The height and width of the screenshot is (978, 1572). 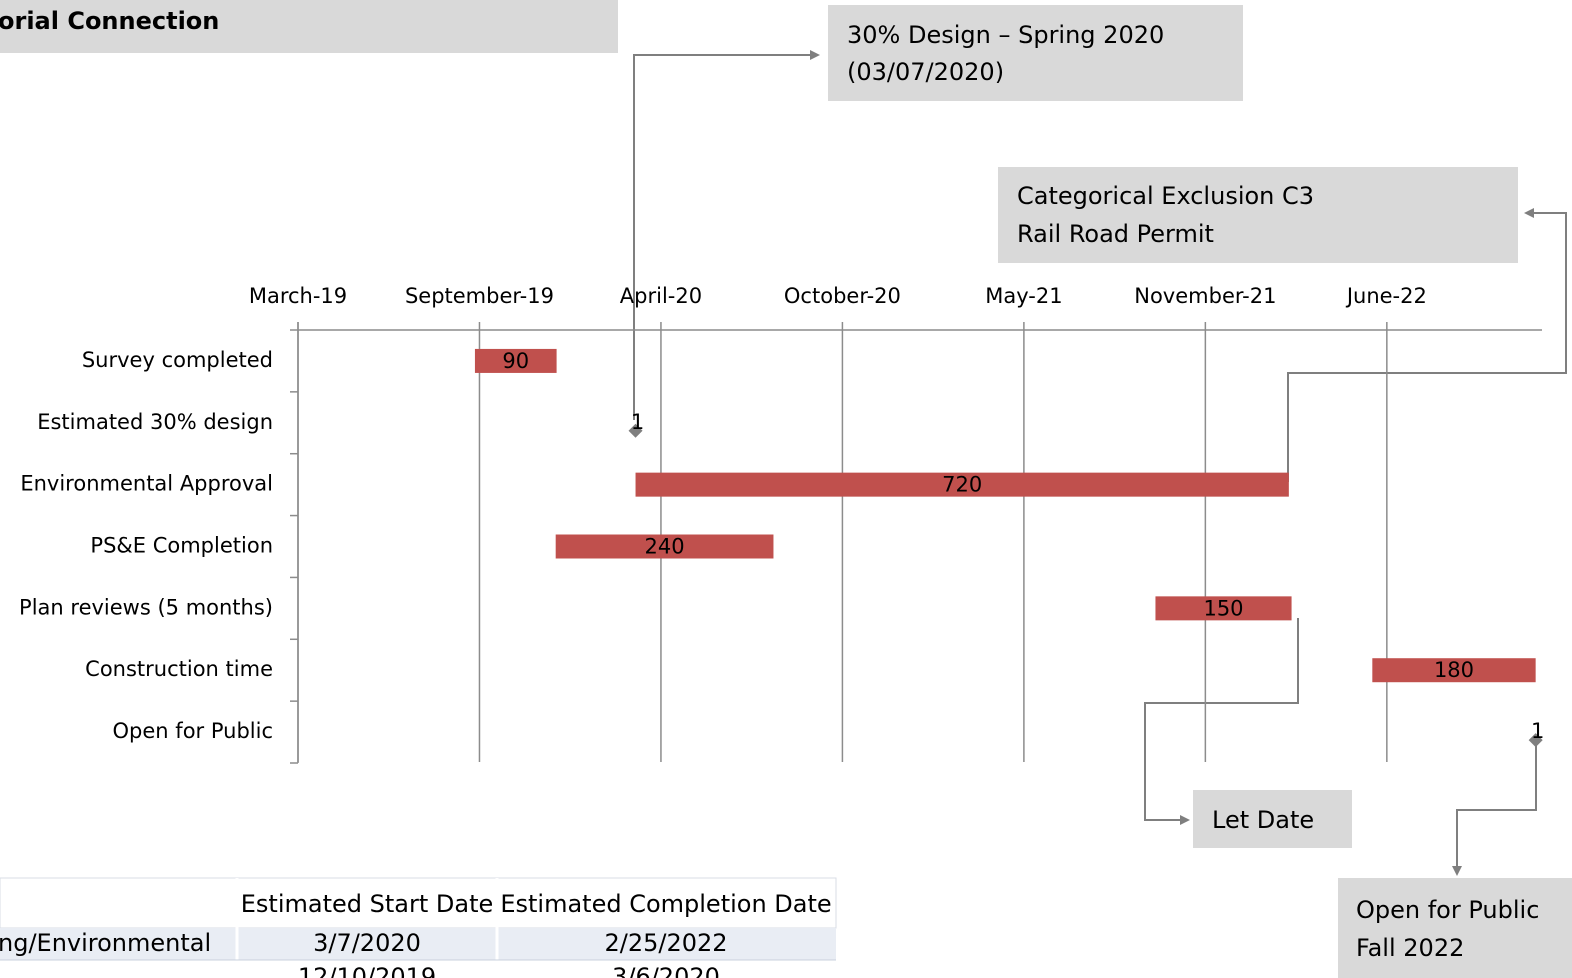 What do you see at coordinates (109, 21) in the screenshot?
I see `title: orial Connection` at bounding box center [109, 21].